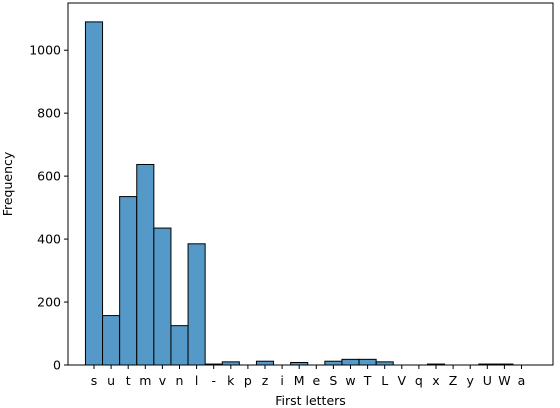  What do you see at coordinates (111, 380) in the screenshot?
I see `x-tick-label: u` at bounding box center [111, 380].